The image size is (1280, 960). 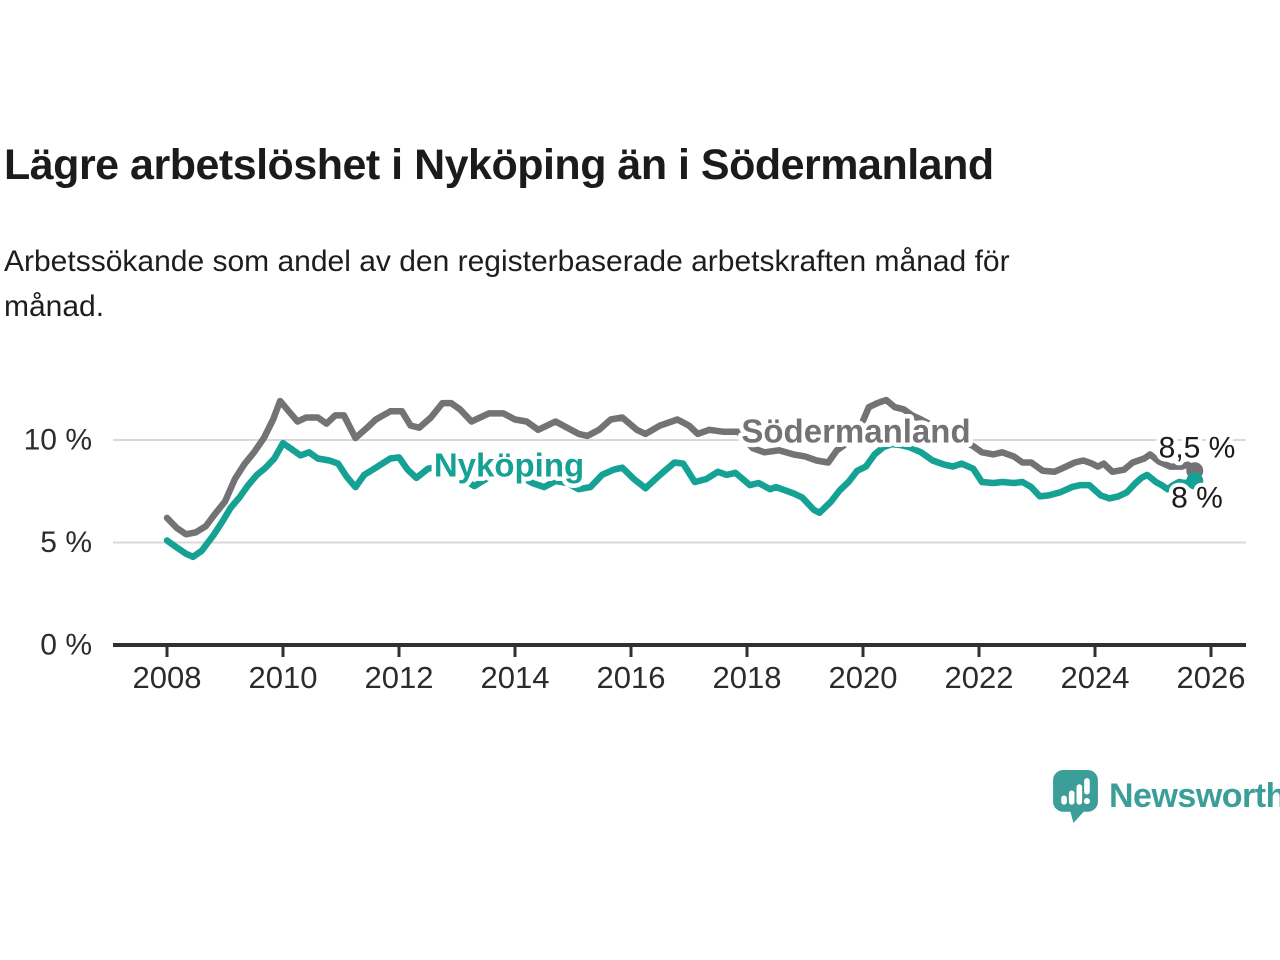 I want to click on x-tick-label: 2016, so click(x=631, y=677).